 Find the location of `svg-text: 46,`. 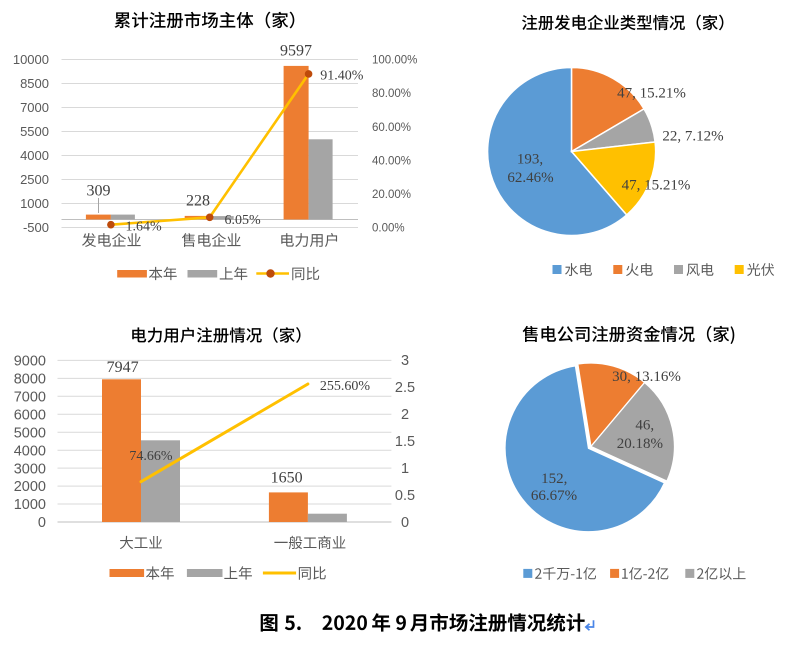

svg-text: 46, is located at coordinates (644, 425).